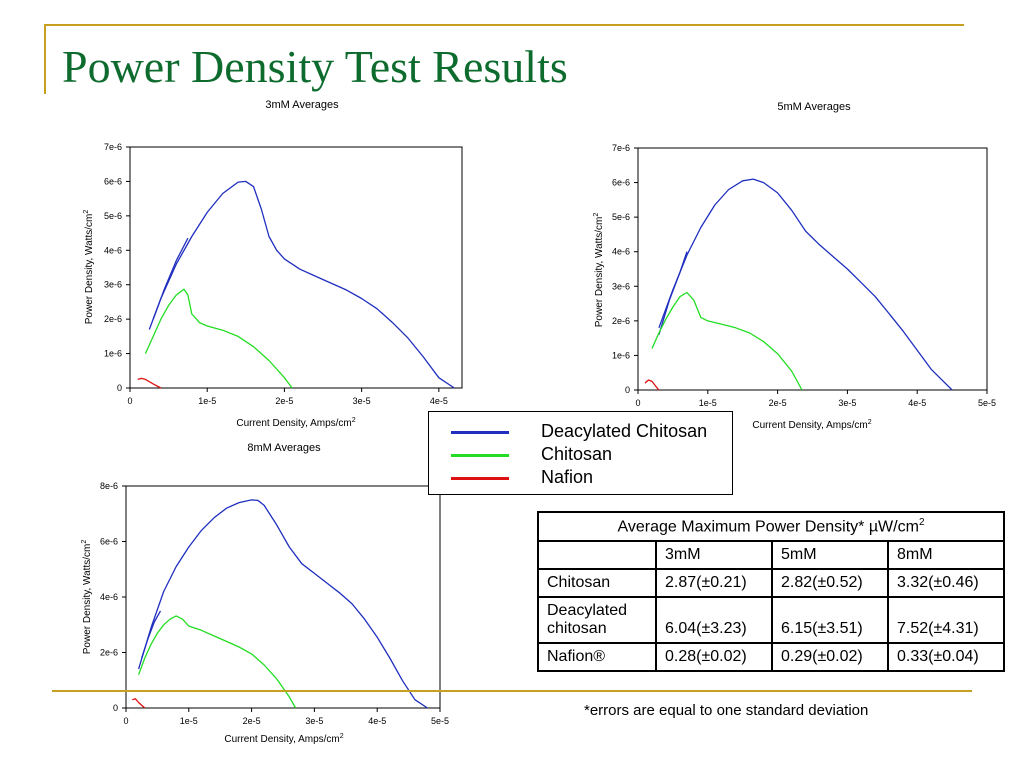 This screenshot has height=768, width=1024. I want to click on table-cell: 6.15(±3.51), so click(830, 620).